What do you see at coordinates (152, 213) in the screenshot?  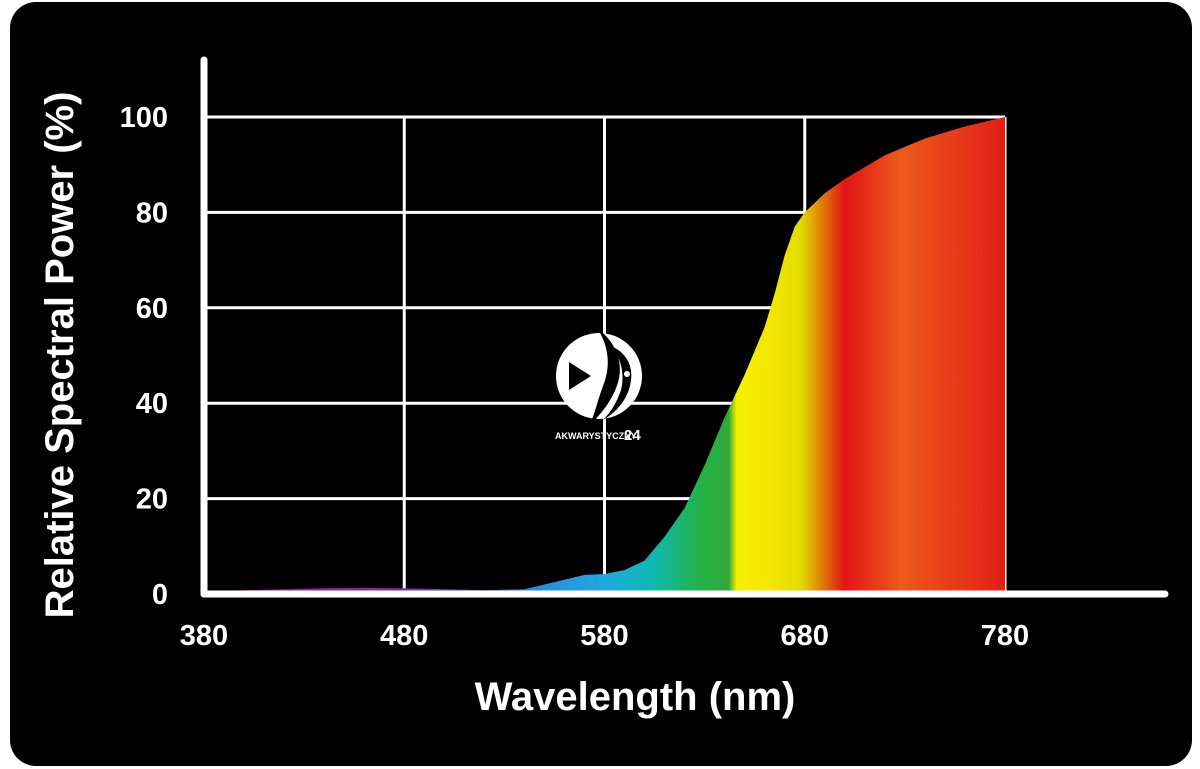 I see `y-tick-label: 80` at bounding box center [152, 213].